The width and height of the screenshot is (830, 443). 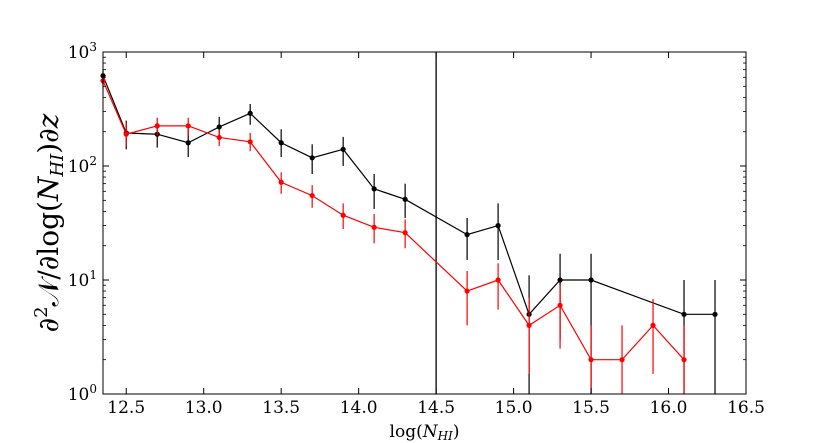 What do you see at coordinates (359, 408) in the screenshot?
I see `x-tick-label: 14.0` at bounding box center [359, 408].